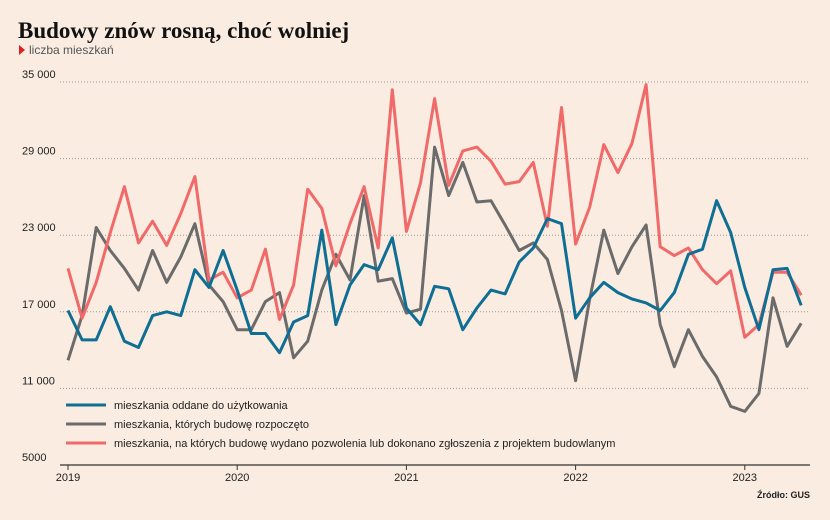 Image resolution: width=830 pixels, height=520 pixels. I want to click on y-tick-label: 11 000, so click(38, 381).